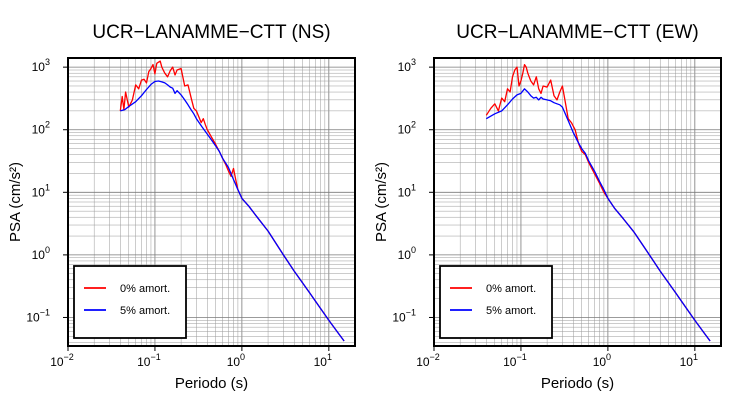 This screenshot has width=730, height=400. I want to click on chart-title: UCR−LANAMME−CTT (NS), so click(211, 32).